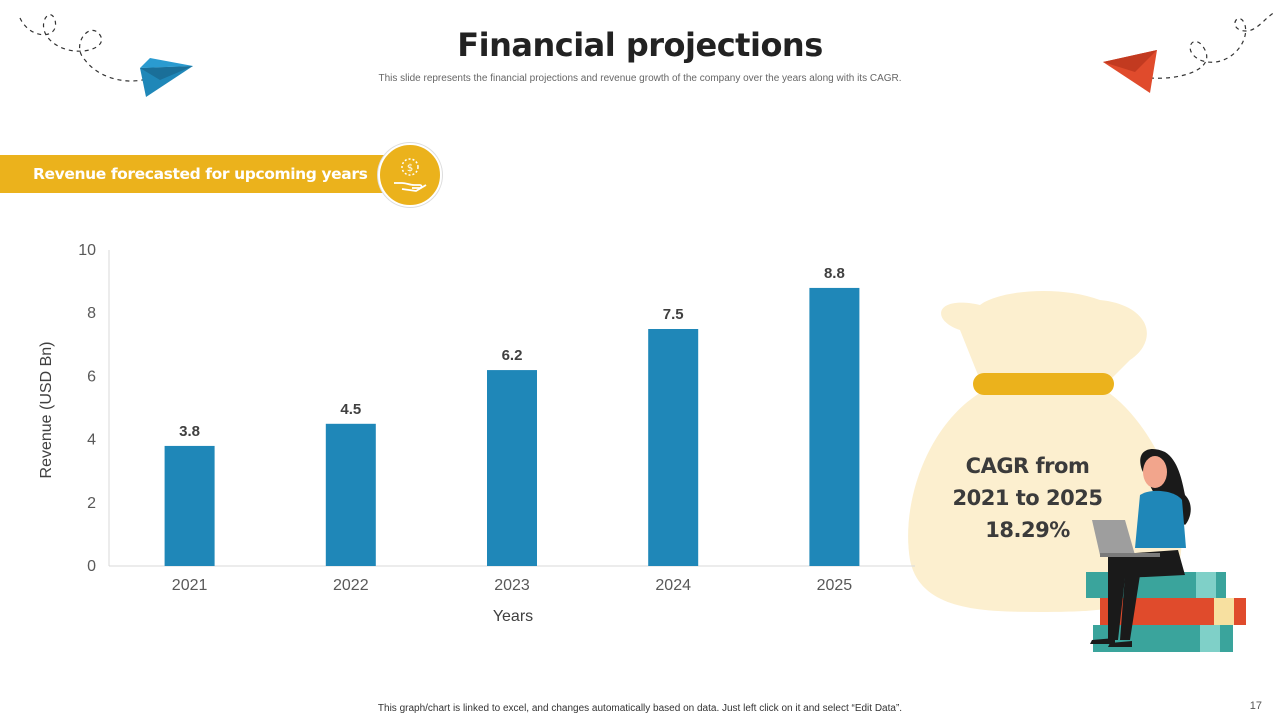 This screenshot has height=720, width=1280. I want to click on section-banner-label: Revenue forecasted for upcoming years, so click(200, 174).